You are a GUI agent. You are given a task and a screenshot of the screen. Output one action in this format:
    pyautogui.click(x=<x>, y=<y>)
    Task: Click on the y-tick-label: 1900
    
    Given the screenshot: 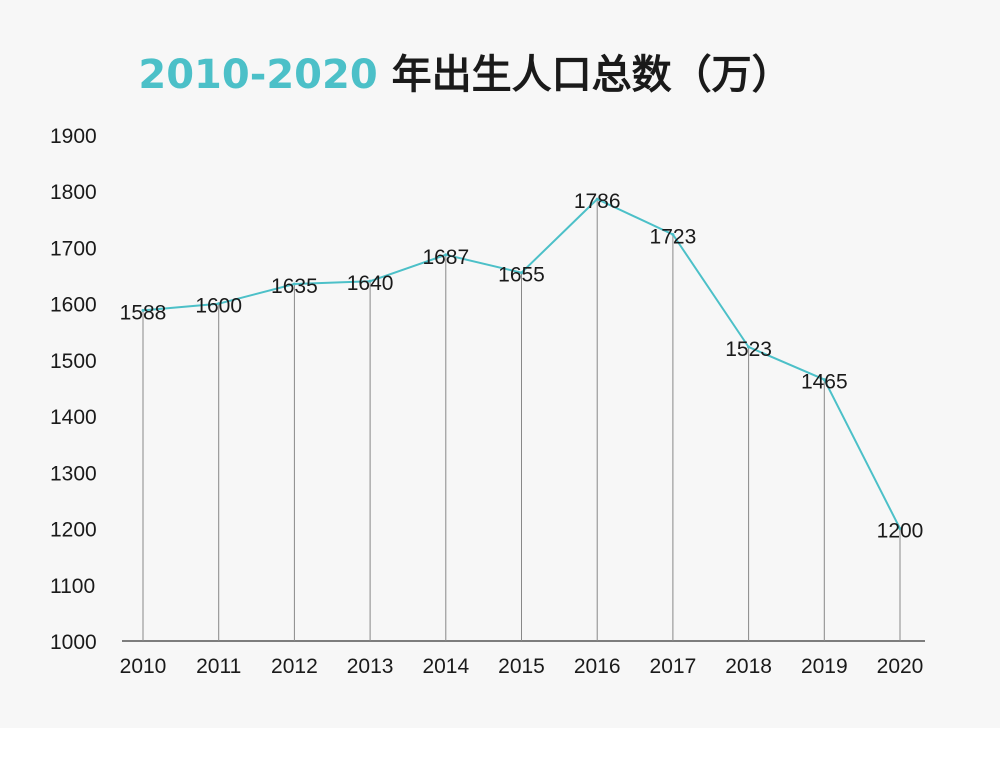 What is the action you would take?
    pyautogui.click(x=73, y=136)
    